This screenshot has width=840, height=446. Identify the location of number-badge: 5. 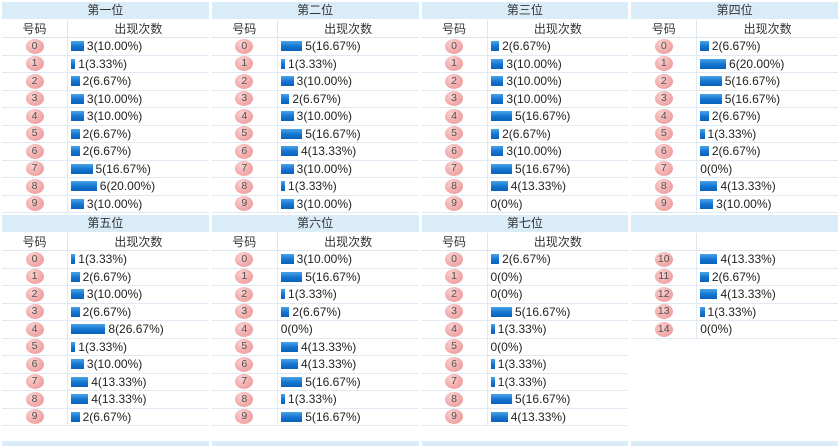
(244, 347).